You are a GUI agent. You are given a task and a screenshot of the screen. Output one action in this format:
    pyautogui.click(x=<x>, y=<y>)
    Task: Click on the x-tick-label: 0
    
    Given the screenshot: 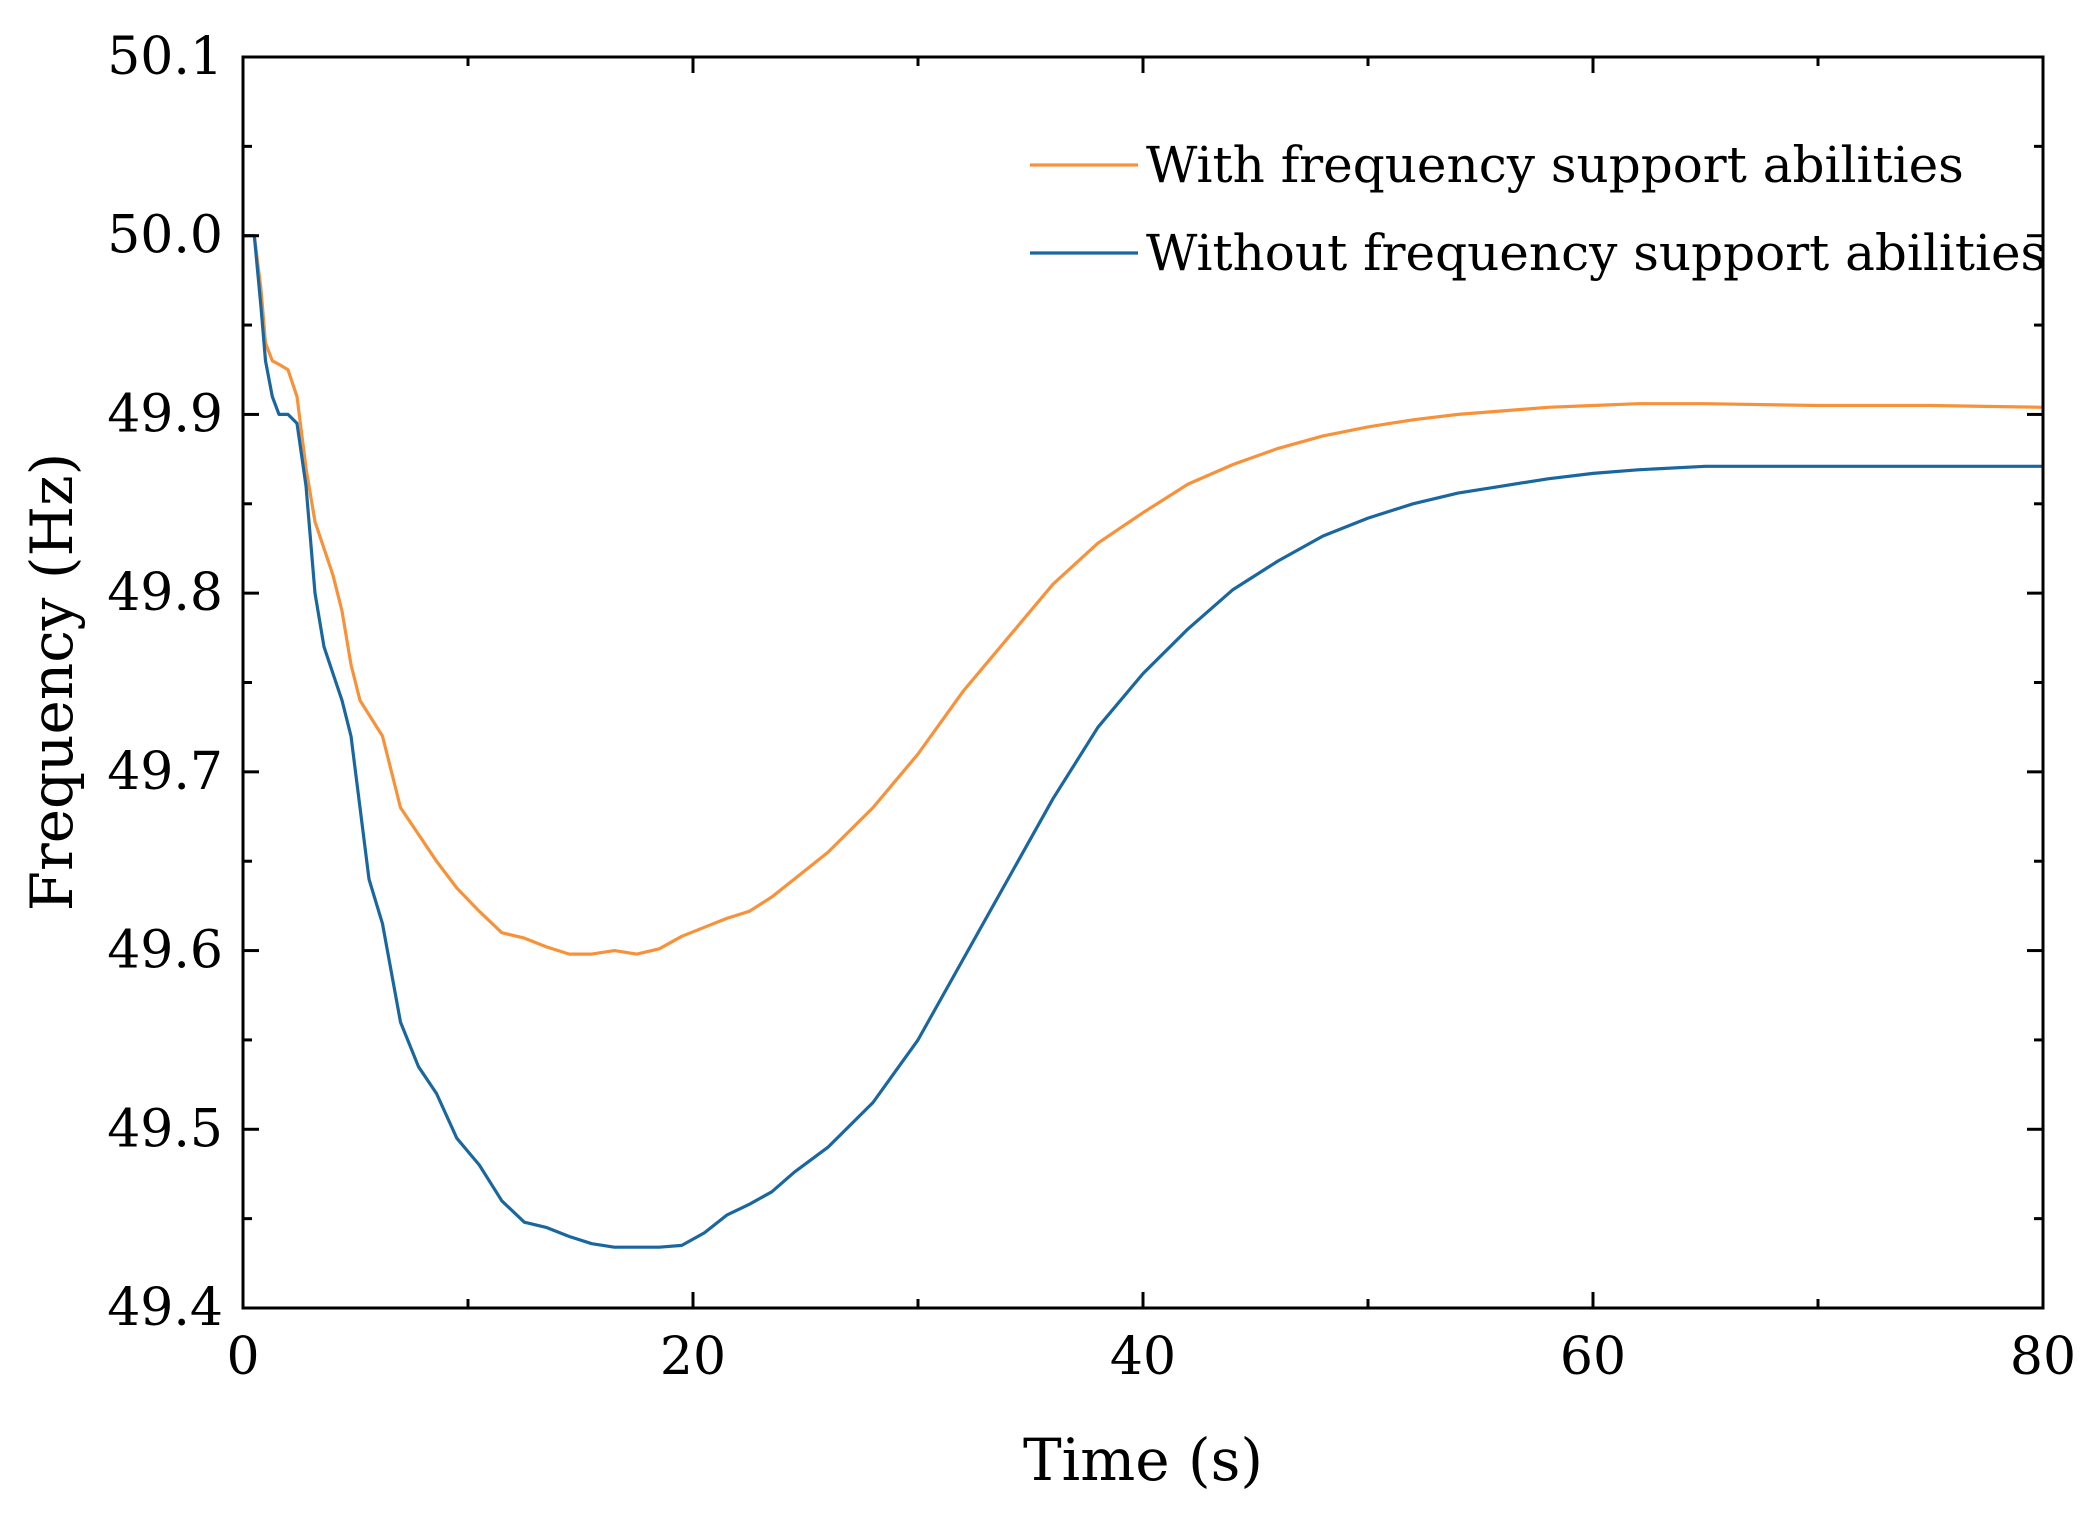 What is the action you would take?
    pyautogui.click(x=242, y=1357)
    